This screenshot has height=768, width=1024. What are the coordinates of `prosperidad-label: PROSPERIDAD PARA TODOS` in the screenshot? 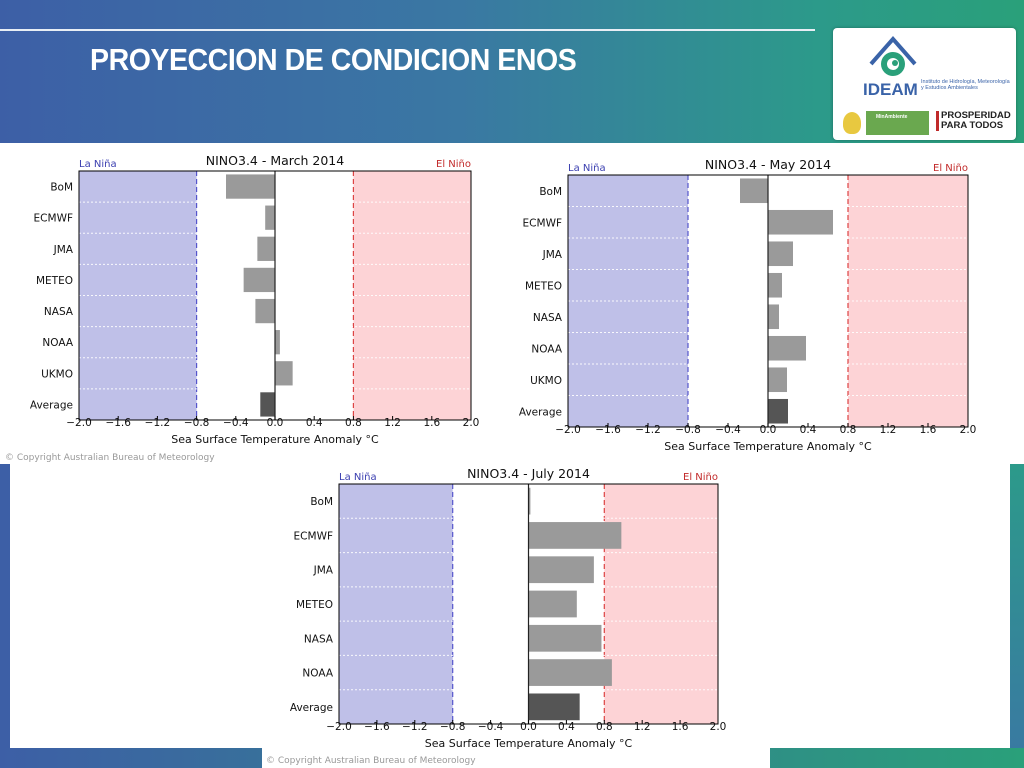 It's located at (976, 120).